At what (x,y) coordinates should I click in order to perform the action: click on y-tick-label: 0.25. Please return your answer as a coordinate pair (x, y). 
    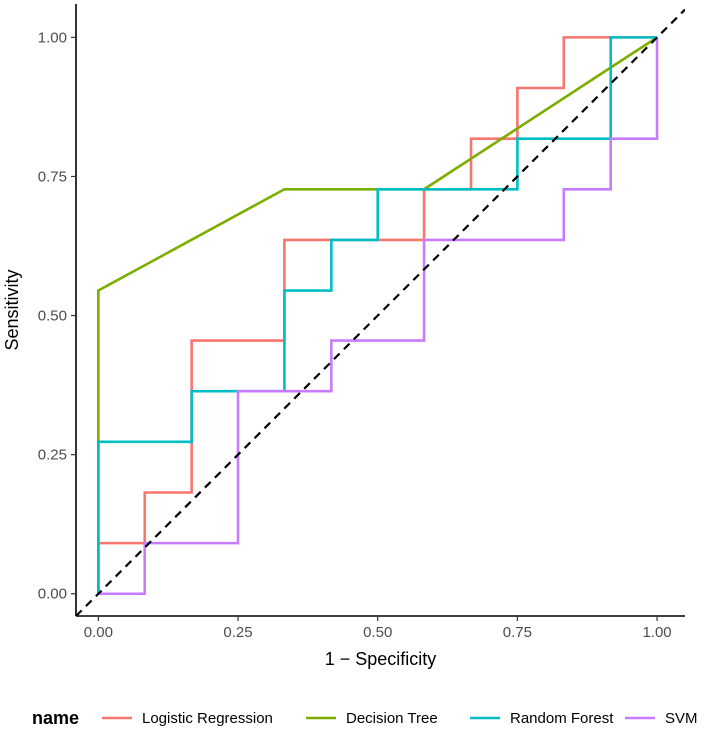
    Looking at the image, I should click on (52, 455).